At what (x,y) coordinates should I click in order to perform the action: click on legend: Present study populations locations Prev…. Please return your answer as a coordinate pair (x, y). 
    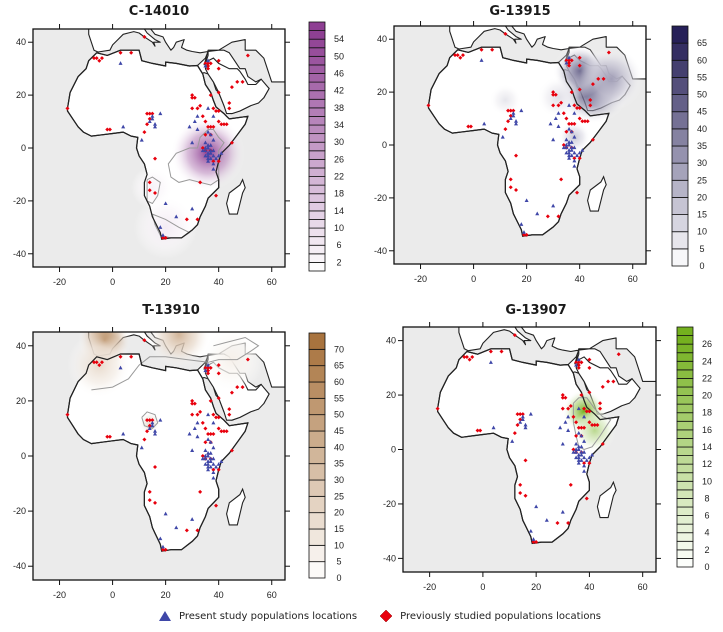
    Looking at the image, I should click on (390, 616).